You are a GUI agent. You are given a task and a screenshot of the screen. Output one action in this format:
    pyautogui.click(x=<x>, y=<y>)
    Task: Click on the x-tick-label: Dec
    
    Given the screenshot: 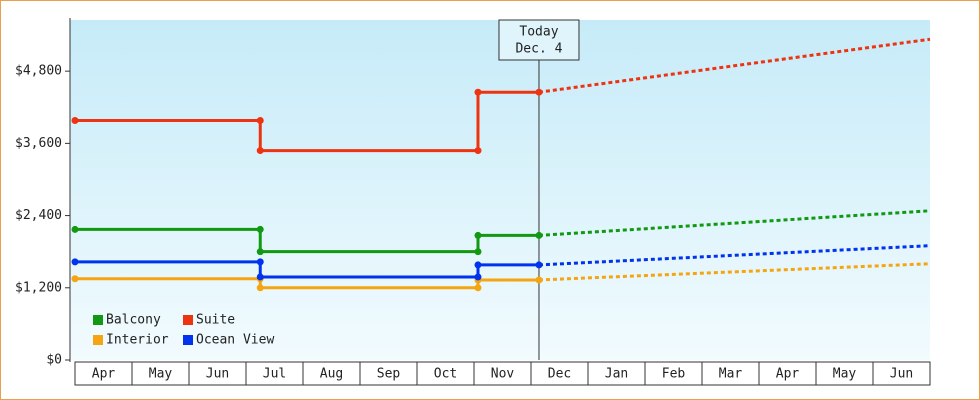 What is the action you would take?
    pyautogui.click(x=559, y=374)
    